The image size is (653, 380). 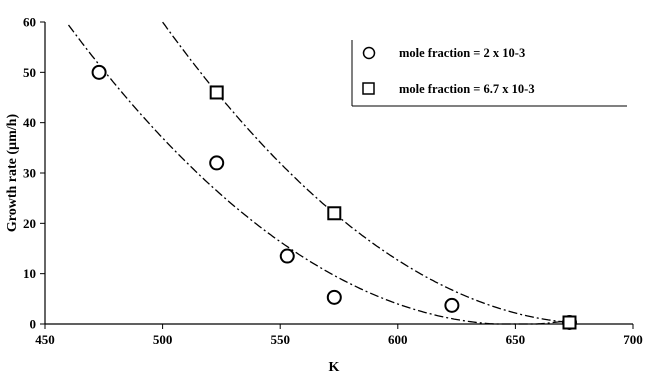 What do you see at coordinates (29, 122) in the screenshot?
I see `y-tick-label: 40` at bounding box center [29, 122].